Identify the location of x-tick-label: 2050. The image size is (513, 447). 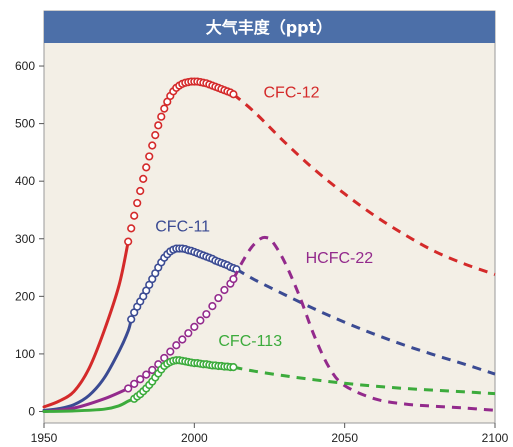
(344, 438).